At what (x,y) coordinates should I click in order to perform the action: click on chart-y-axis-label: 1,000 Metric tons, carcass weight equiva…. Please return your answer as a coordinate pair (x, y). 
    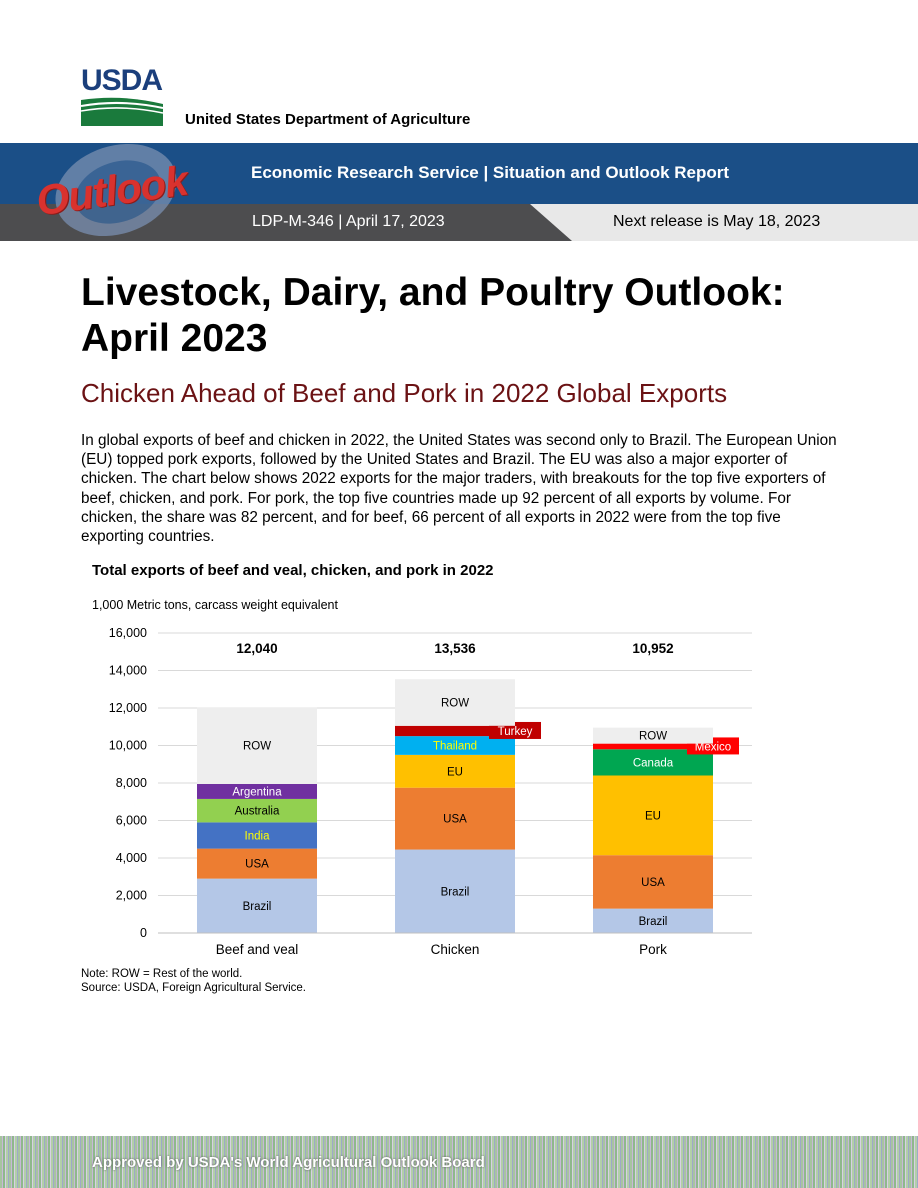
    Looking at the image, I should click on (215, 605).